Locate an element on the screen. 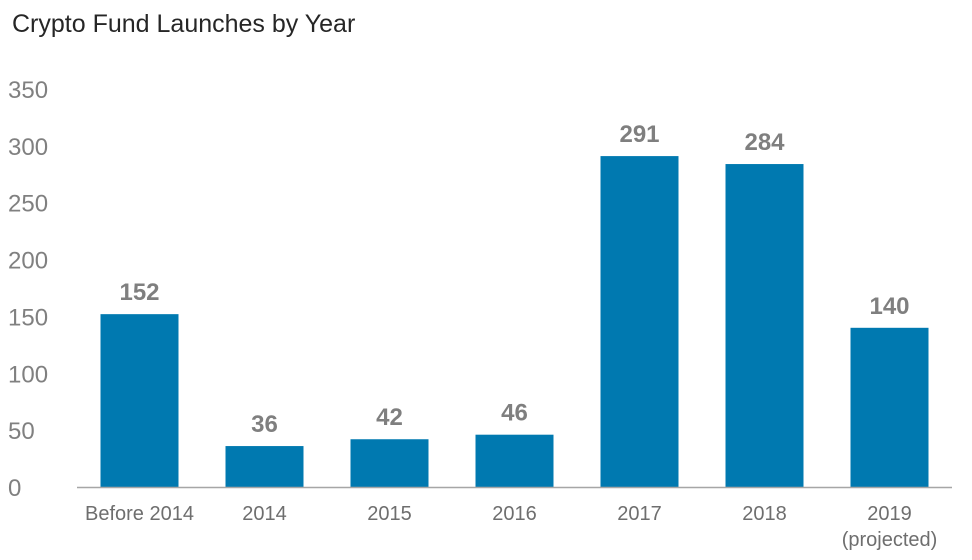  y-tick-label: 50 is located at coordinates (21, 431).